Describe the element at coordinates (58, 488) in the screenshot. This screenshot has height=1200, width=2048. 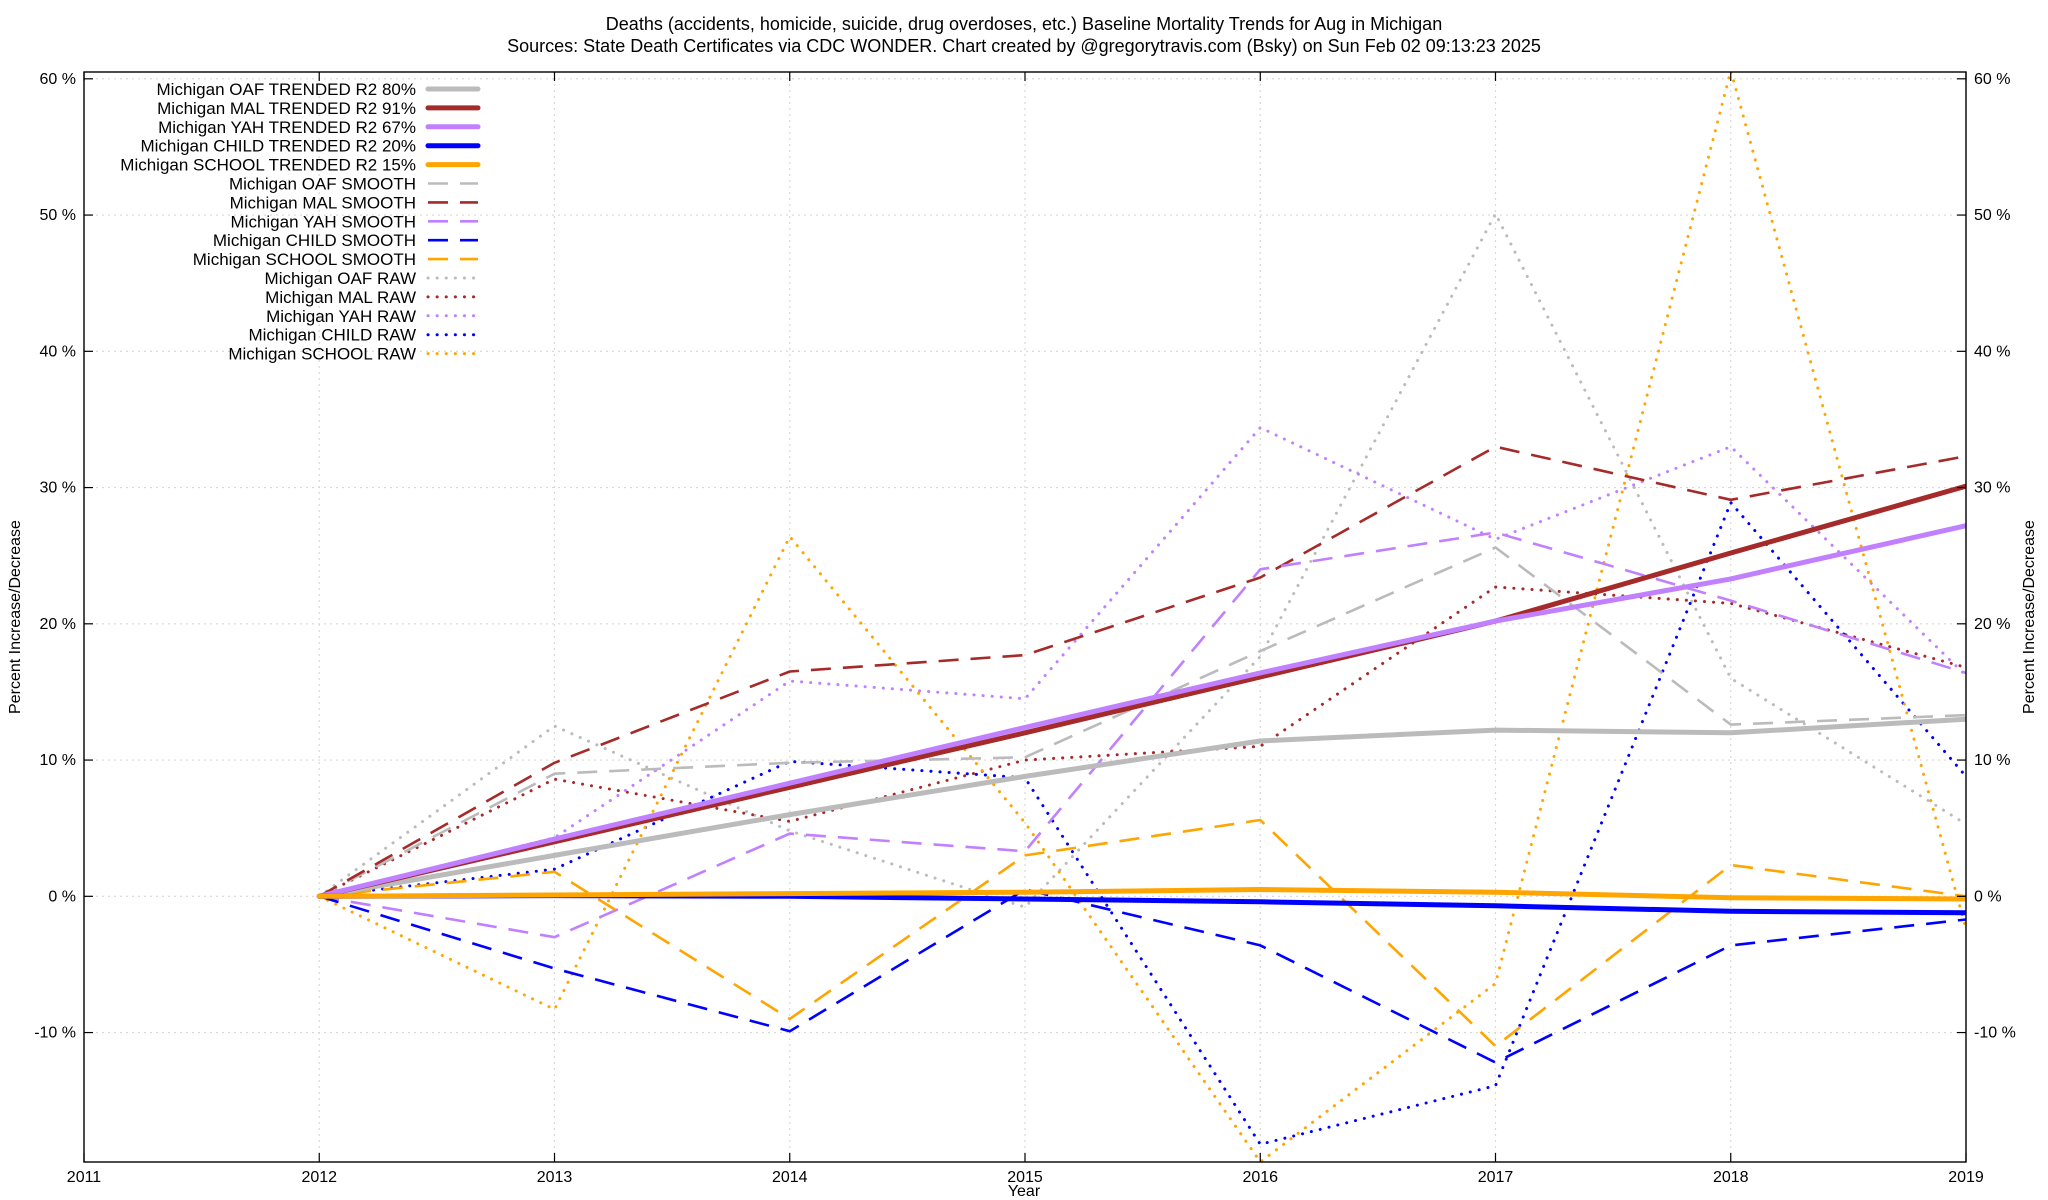
I see `y-tick-label: 30 %` at that location.